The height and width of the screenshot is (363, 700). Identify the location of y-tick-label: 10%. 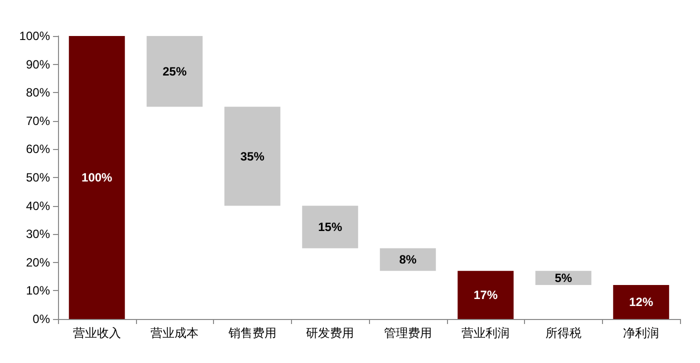
(38, 291).